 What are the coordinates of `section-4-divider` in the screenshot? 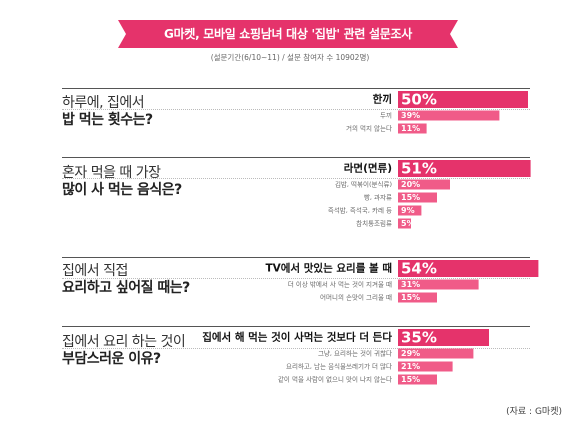 It's located at (296, 348).